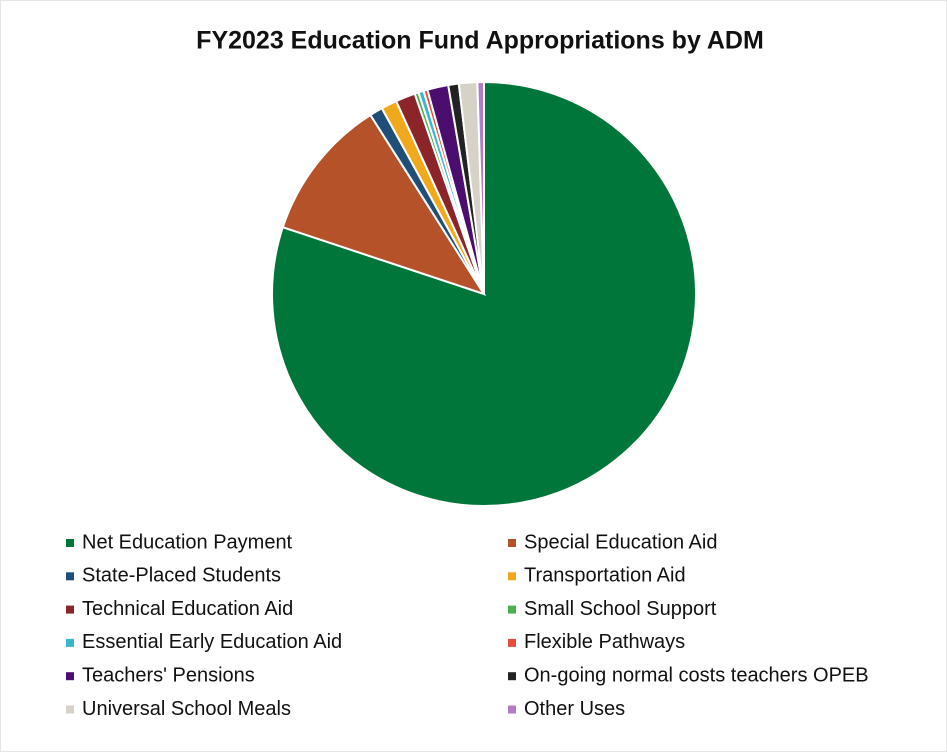 Image resolution: width=947 pixels, height=752 pixels. Describe the element at coordinates (212, 642) in the screenshot. I see `legend-label: Essential Early Education Aid` at that location.